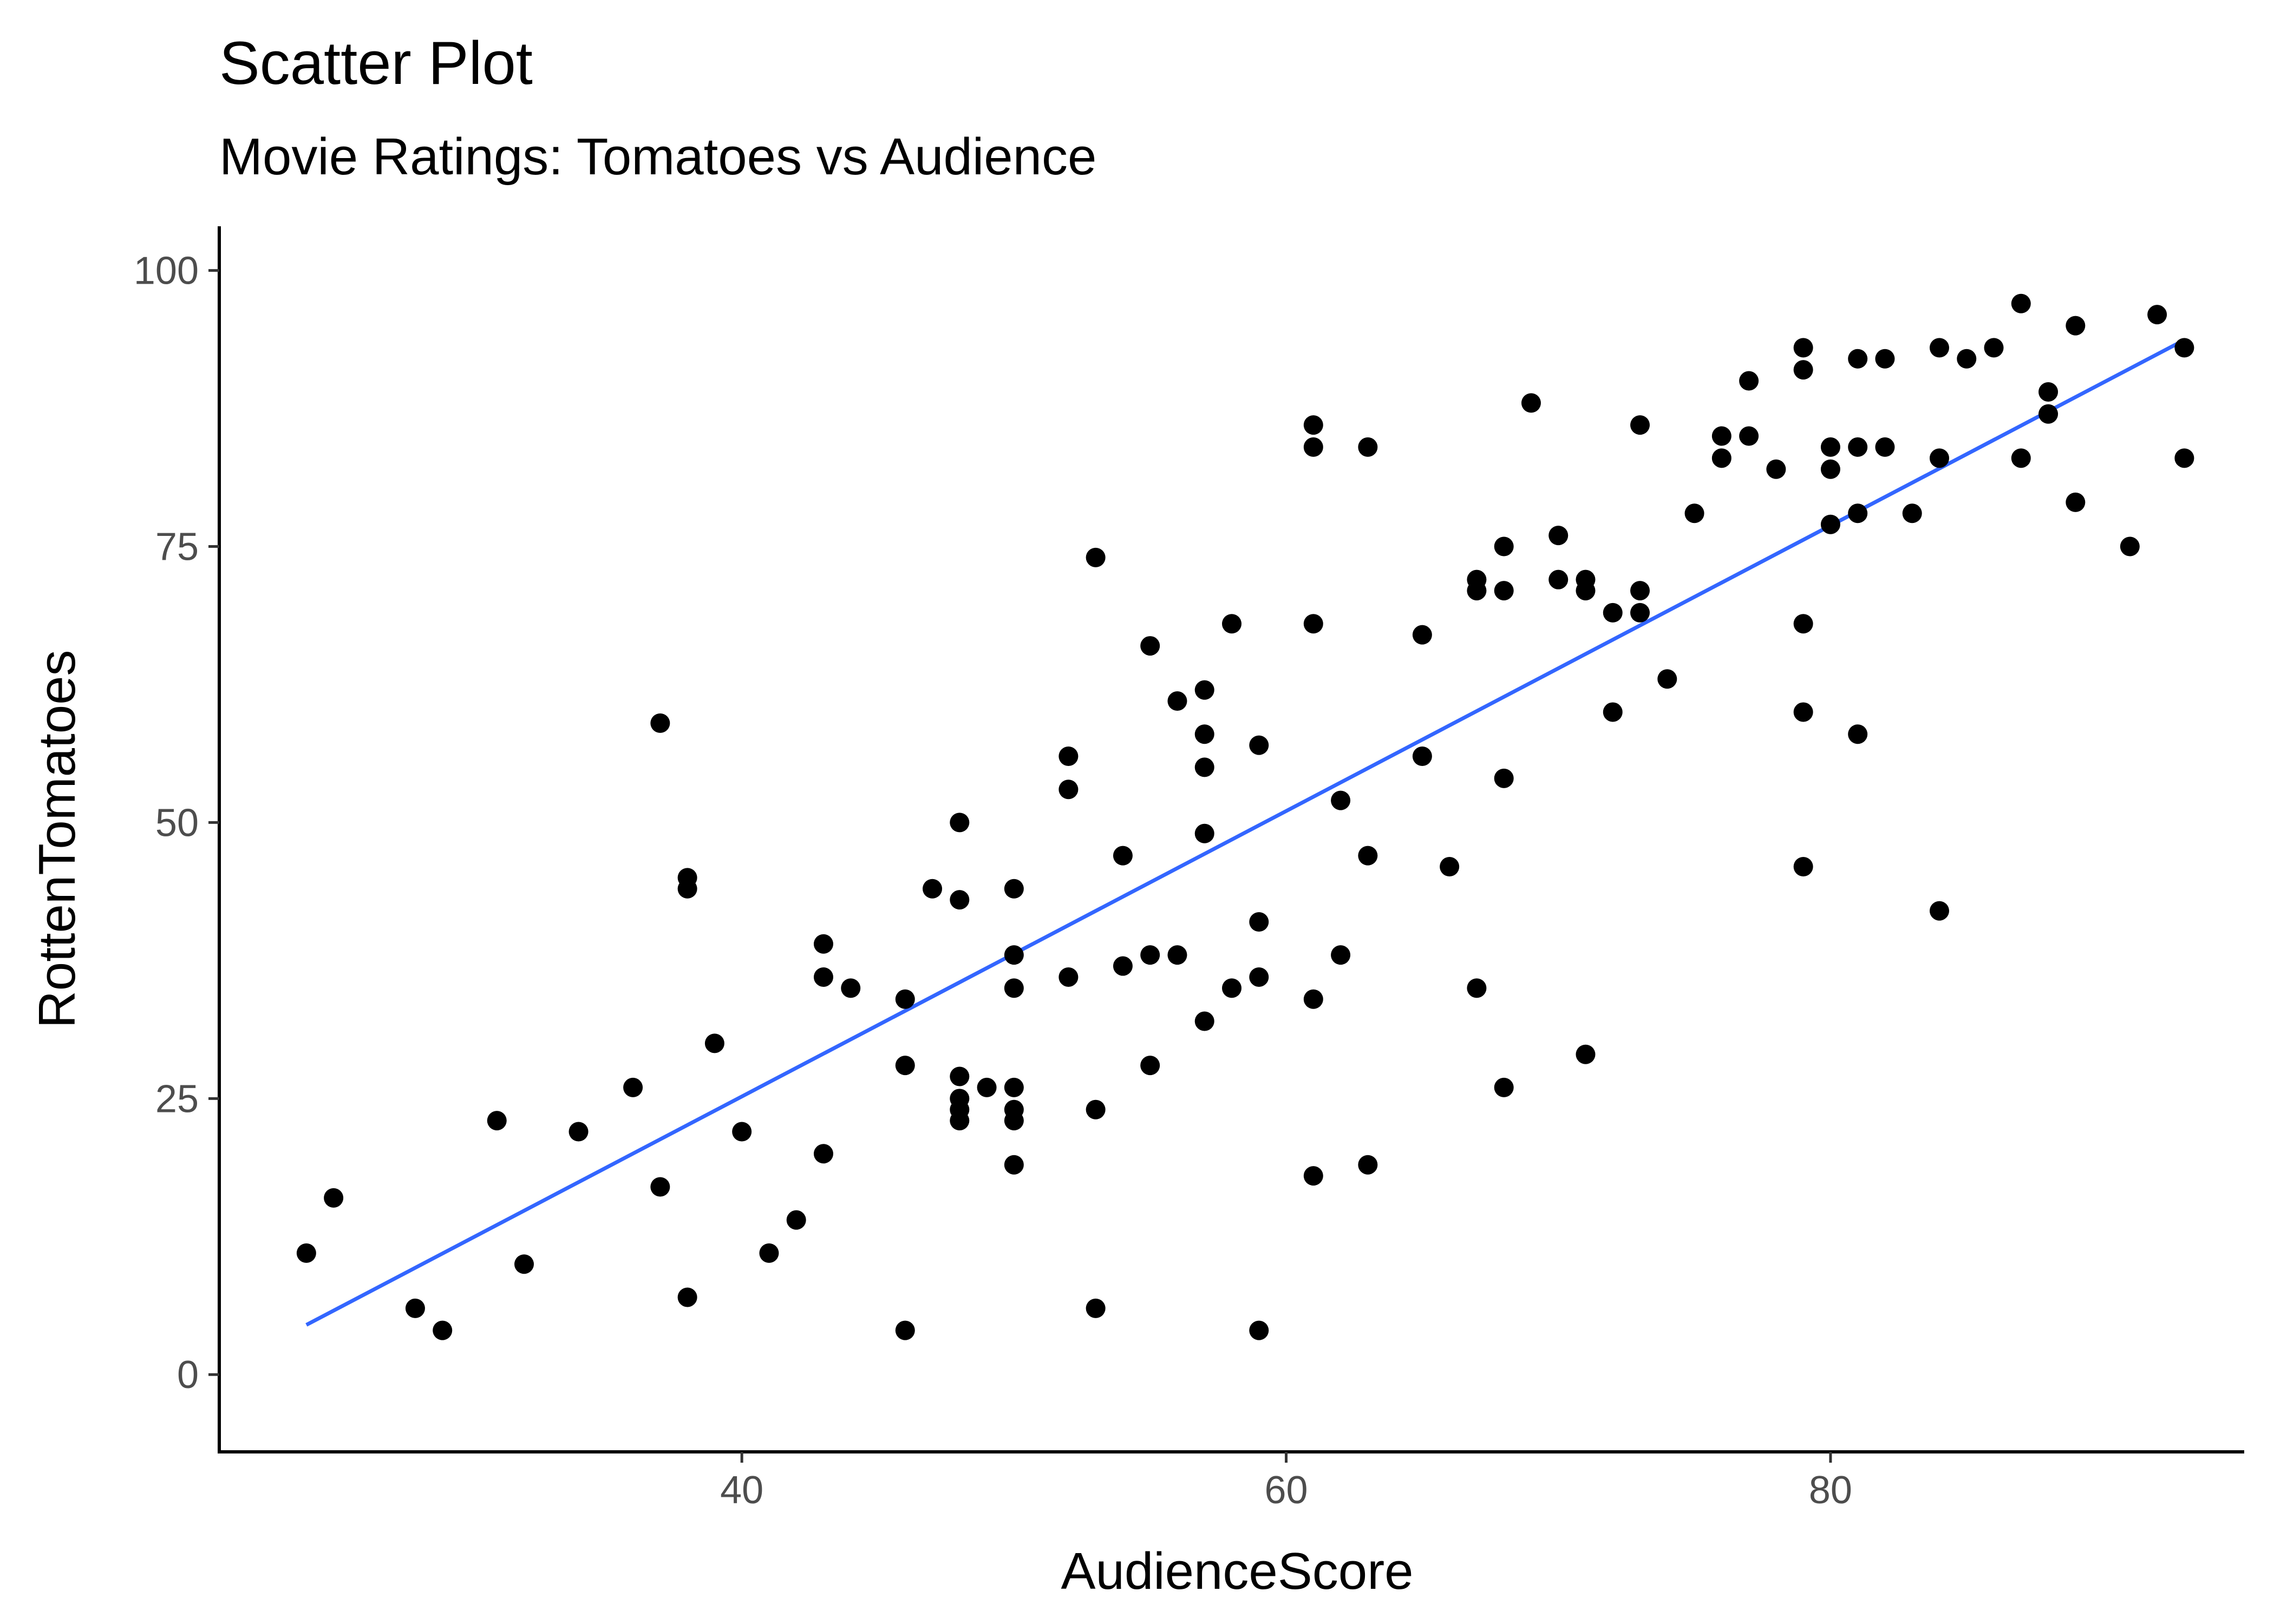  I want to click on y-tick-label: 75, so click(177, 546).